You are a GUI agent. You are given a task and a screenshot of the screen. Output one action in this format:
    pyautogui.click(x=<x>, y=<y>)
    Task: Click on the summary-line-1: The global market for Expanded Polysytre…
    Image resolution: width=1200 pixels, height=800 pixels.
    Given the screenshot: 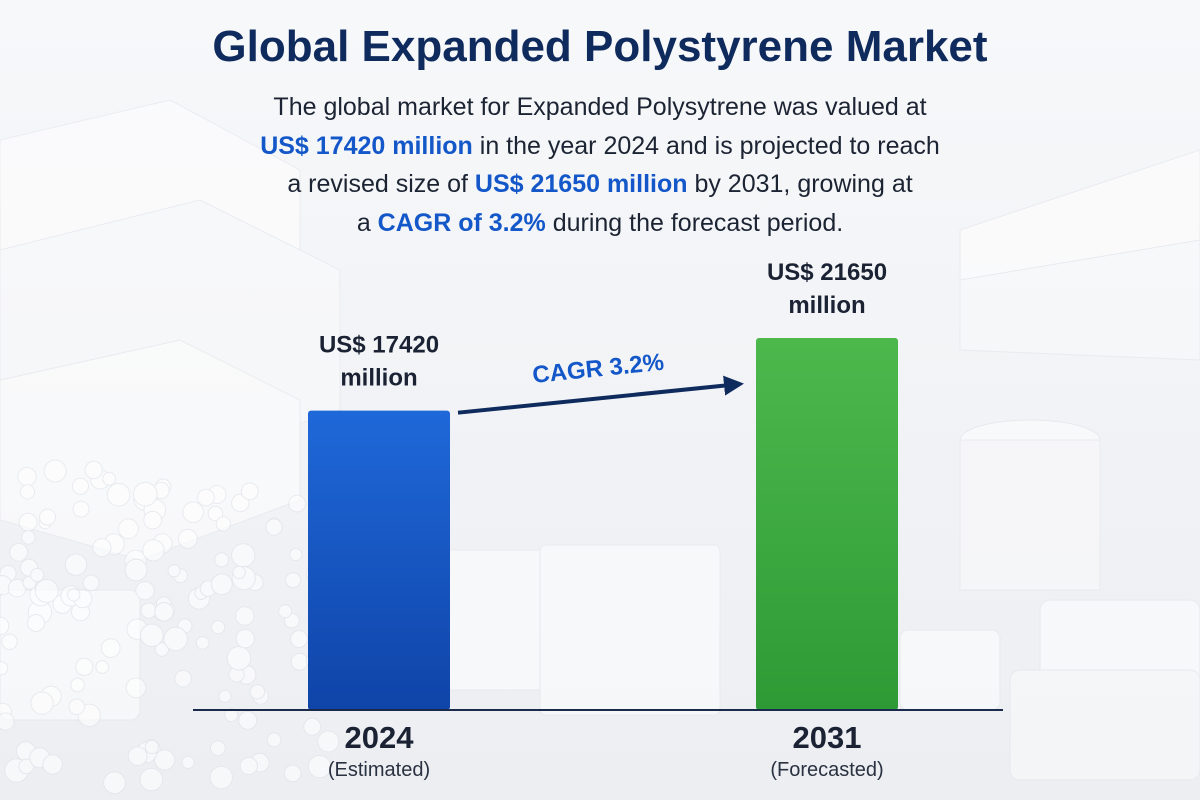 What is the action you would take?
    pyautogui.click(x=600, y=107)
    